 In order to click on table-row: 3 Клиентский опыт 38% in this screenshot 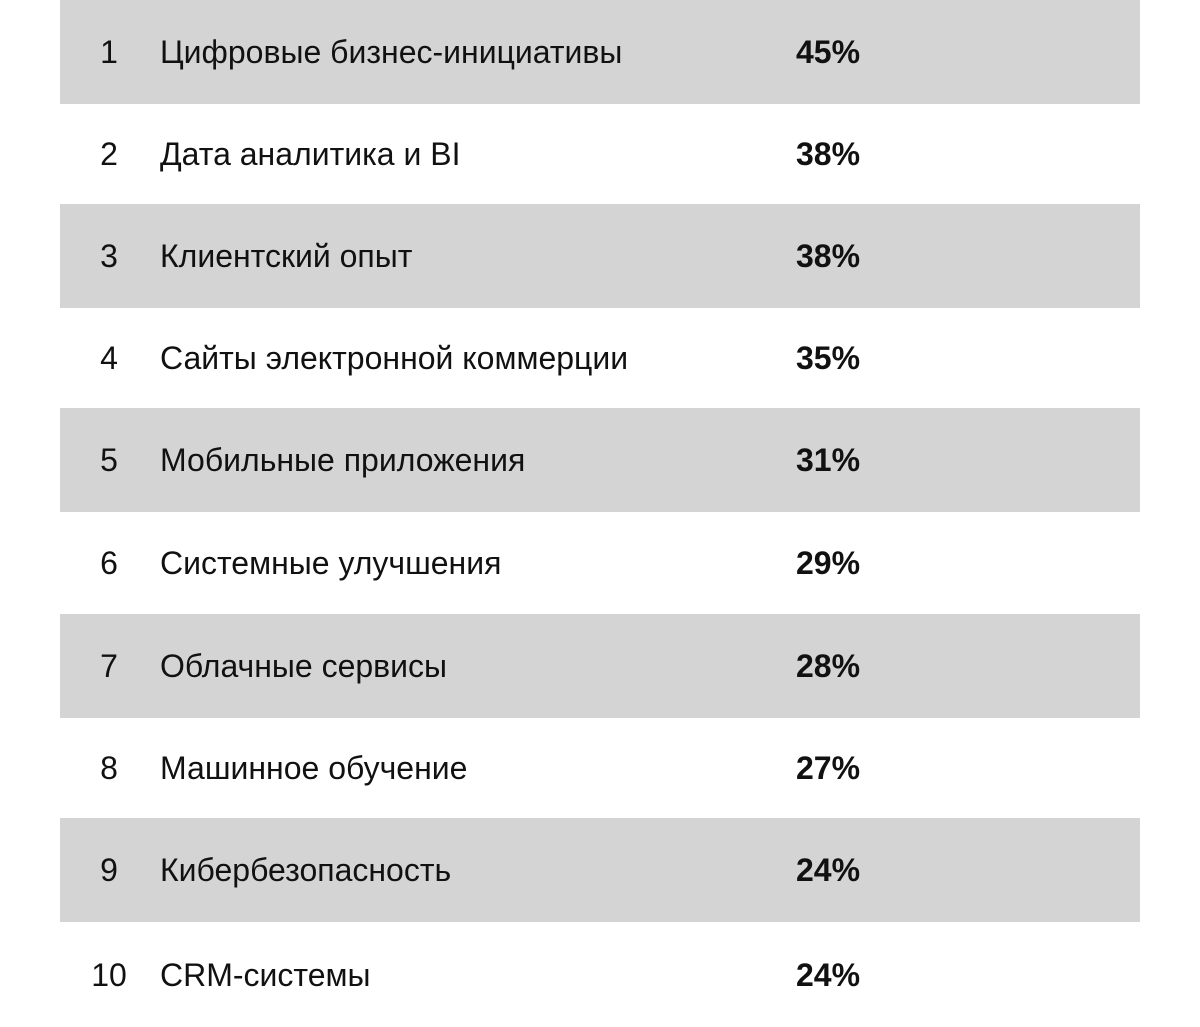, I will do `click(600, 256)`.